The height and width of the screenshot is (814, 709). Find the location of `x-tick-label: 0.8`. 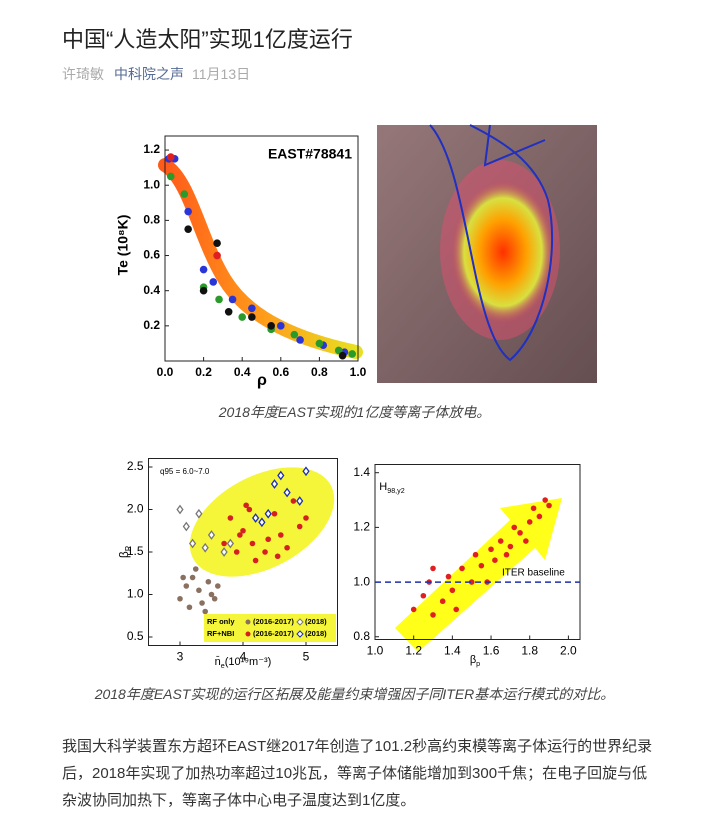

x-tick-label: 0.8 is located at coordinates (319, 372).